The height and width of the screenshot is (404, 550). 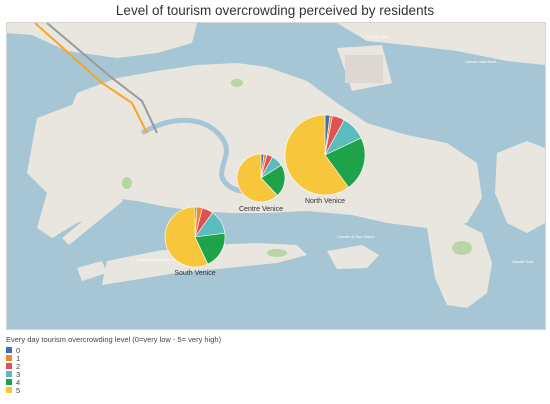 I want to click on legend-label: 5, so click(x=18, y=390).